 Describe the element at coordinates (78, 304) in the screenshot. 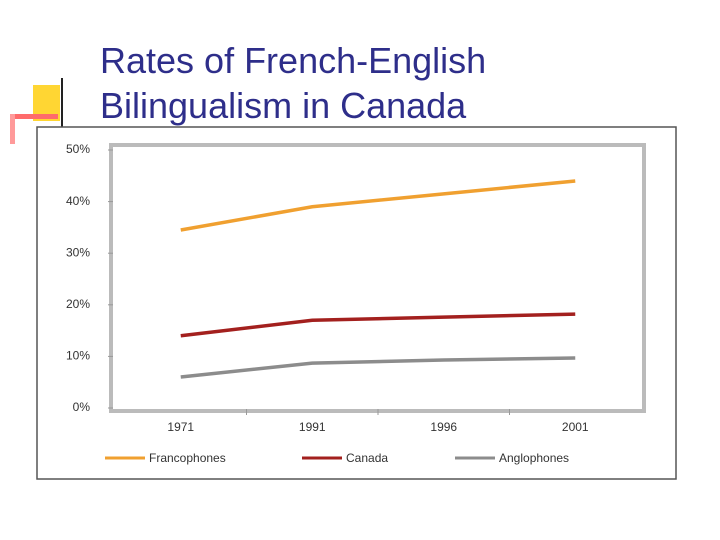

I see `y-tick-label: 20%` at that location.